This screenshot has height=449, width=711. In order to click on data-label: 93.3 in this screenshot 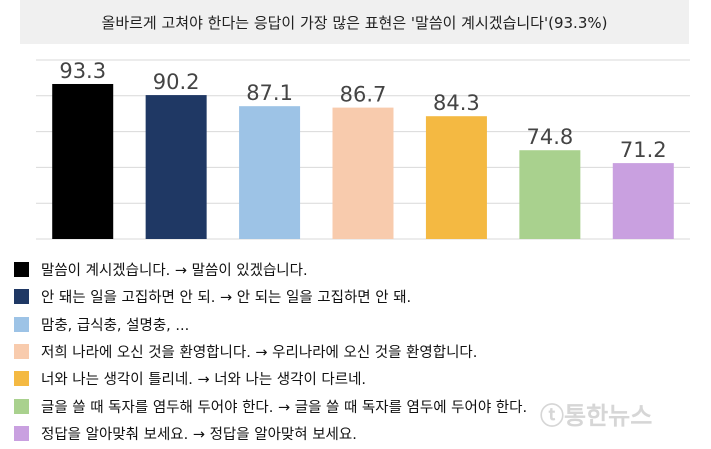, I will do `click(82, 71)`.